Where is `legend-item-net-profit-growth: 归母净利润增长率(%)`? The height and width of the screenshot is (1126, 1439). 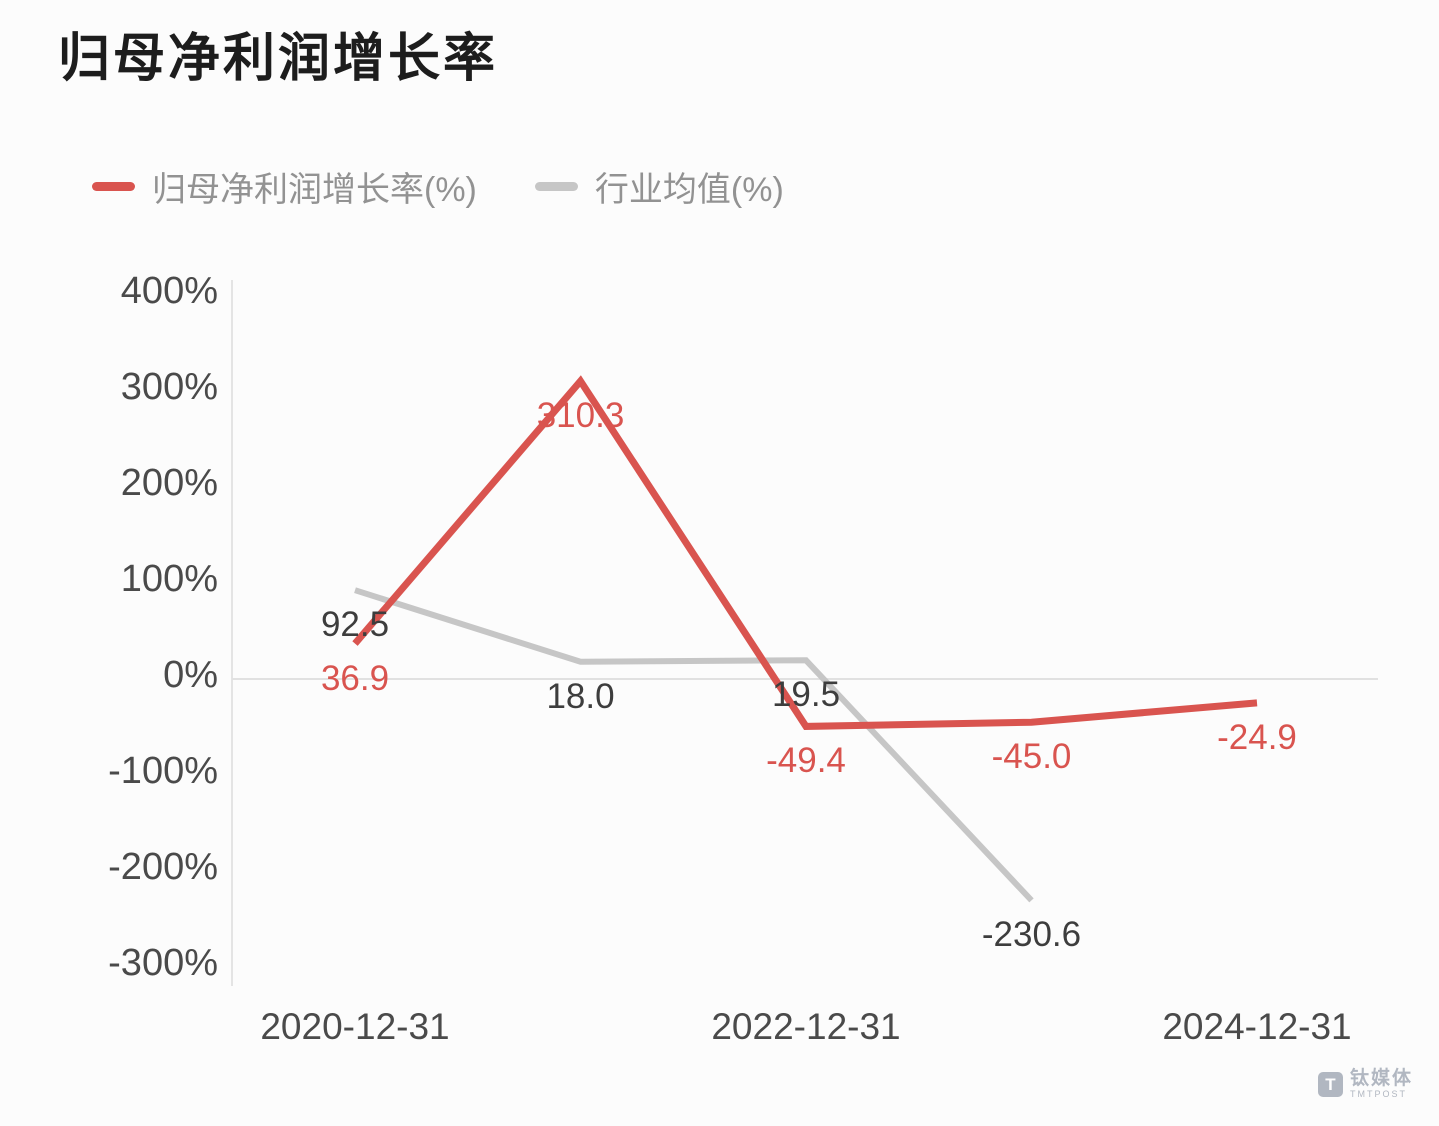 legend-item-net-profit-growth: 归母净利润增长率(%) is located at coordinates (284, 186).